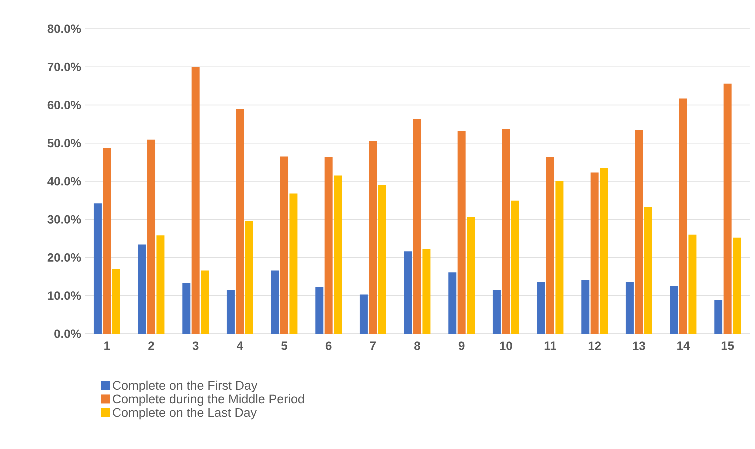  Describe the element at coordinates (728, 346) in the screenshot. I see `x-tick-label: 15` at that location.